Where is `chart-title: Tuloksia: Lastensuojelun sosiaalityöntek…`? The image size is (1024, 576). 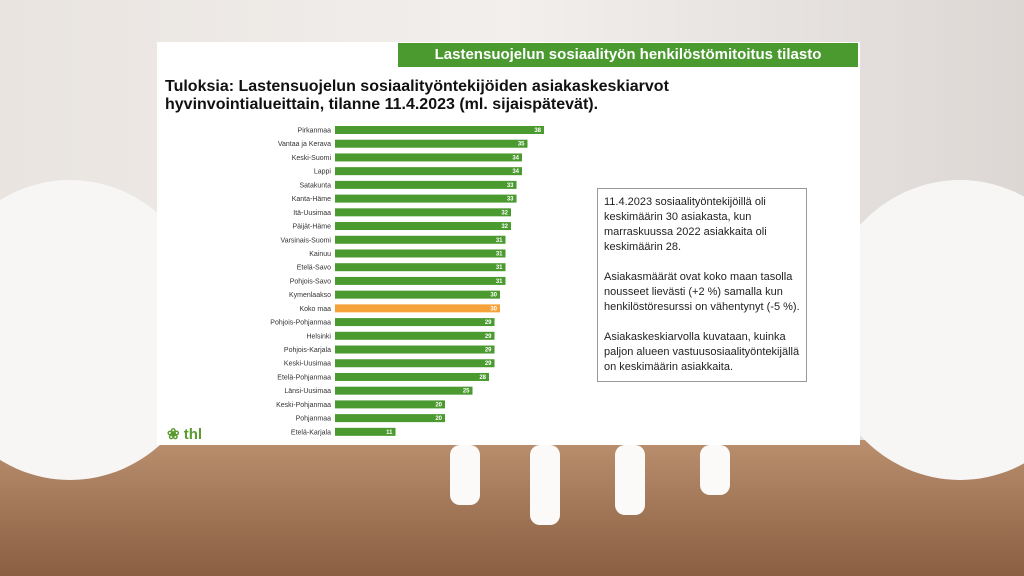
chart-title: Tuloksia: Lastensuojelun sosiaalityöntek… is located at coordinates (417, 95).